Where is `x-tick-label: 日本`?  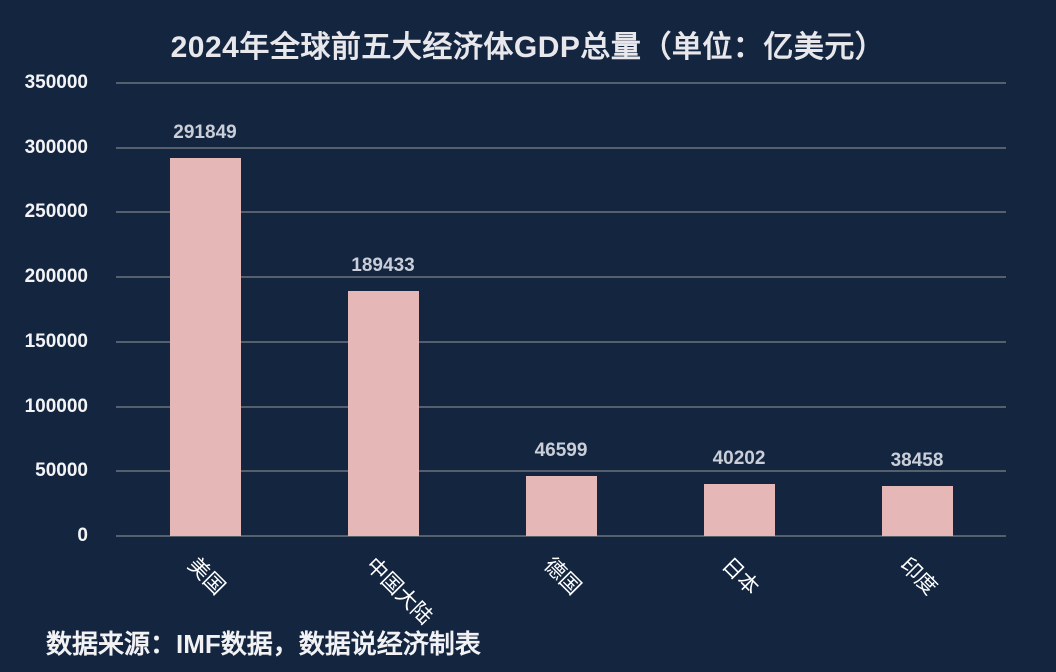 x-tick-label: 日本 is located at coordinates (740, 576).